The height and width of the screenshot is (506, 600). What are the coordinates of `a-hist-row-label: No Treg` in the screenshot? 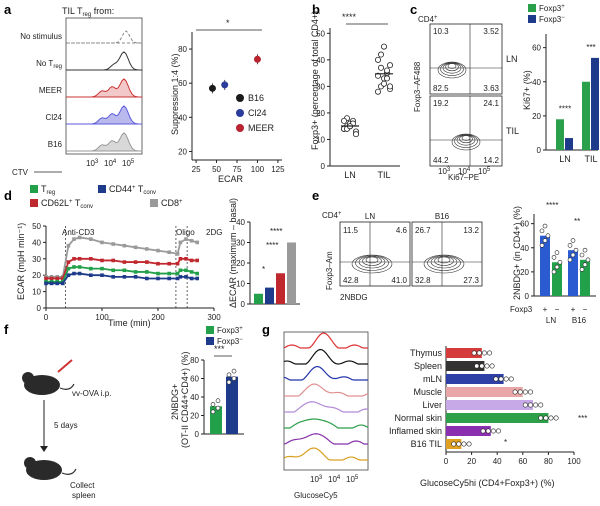 It's located at (49, 64).